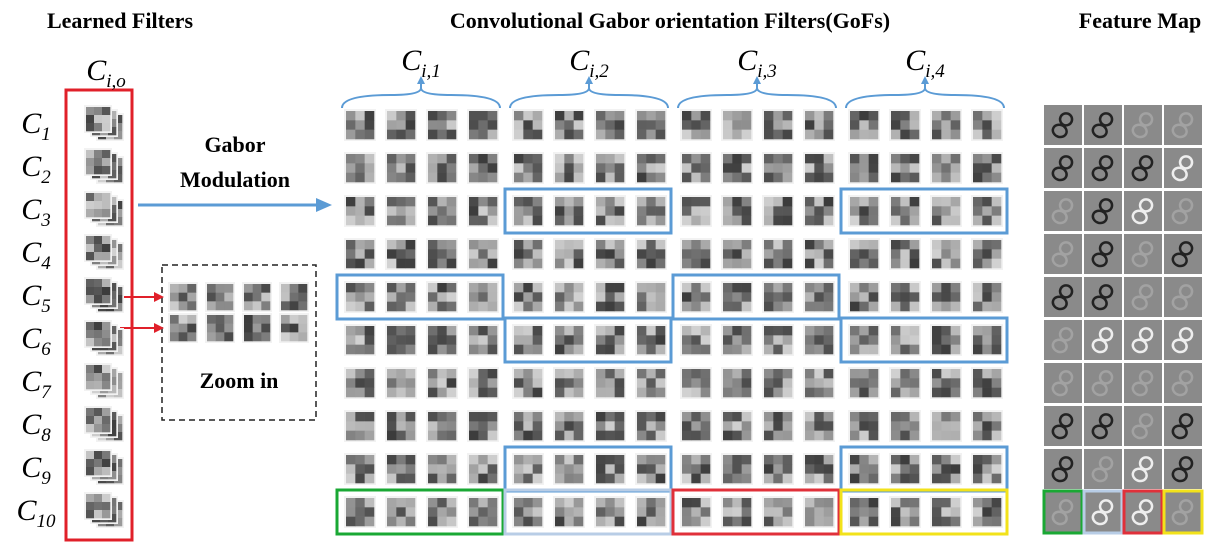 The image size is (1219, 546). What do you see at coordinates (588, 512) in the screenshot?
I see `highlight-box` at bounding box center [588, 512].